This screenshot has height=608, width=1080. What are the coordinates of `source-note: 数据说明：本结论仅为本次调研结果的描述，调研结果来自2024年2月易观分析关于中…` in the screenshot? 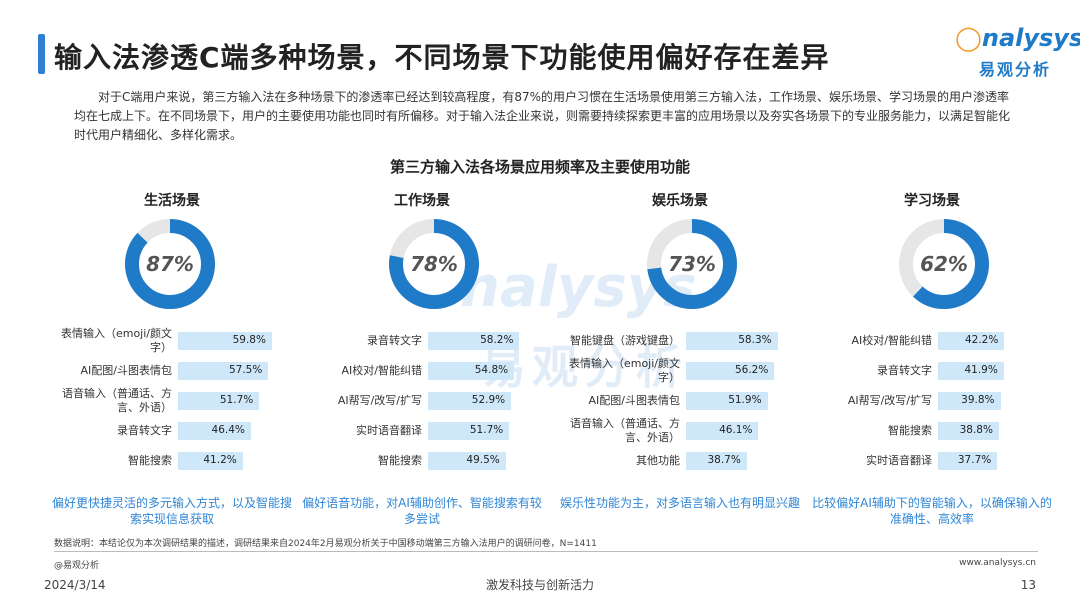 It's located at (325, 544).